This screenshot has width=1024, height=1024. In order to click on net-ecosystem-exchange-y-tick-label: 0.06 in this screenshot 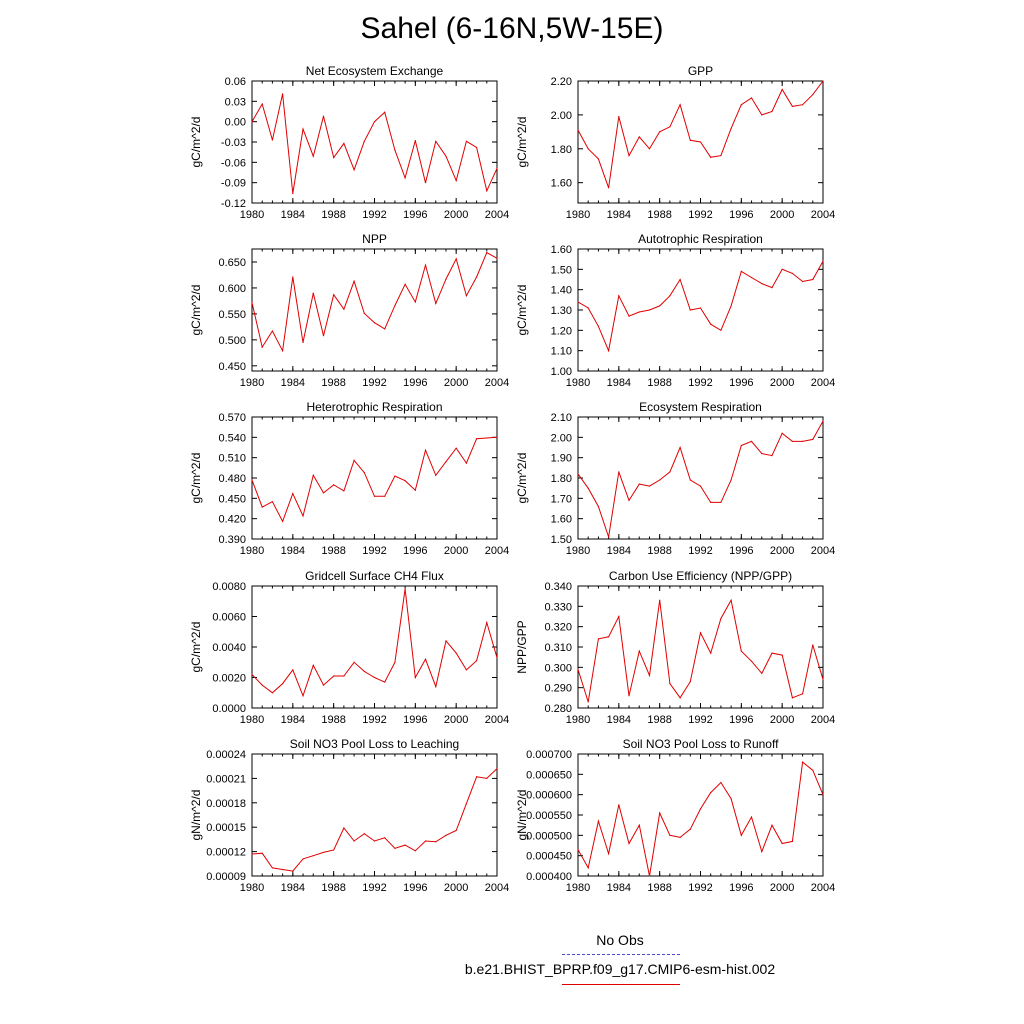, I will do `click(235, 82)`.